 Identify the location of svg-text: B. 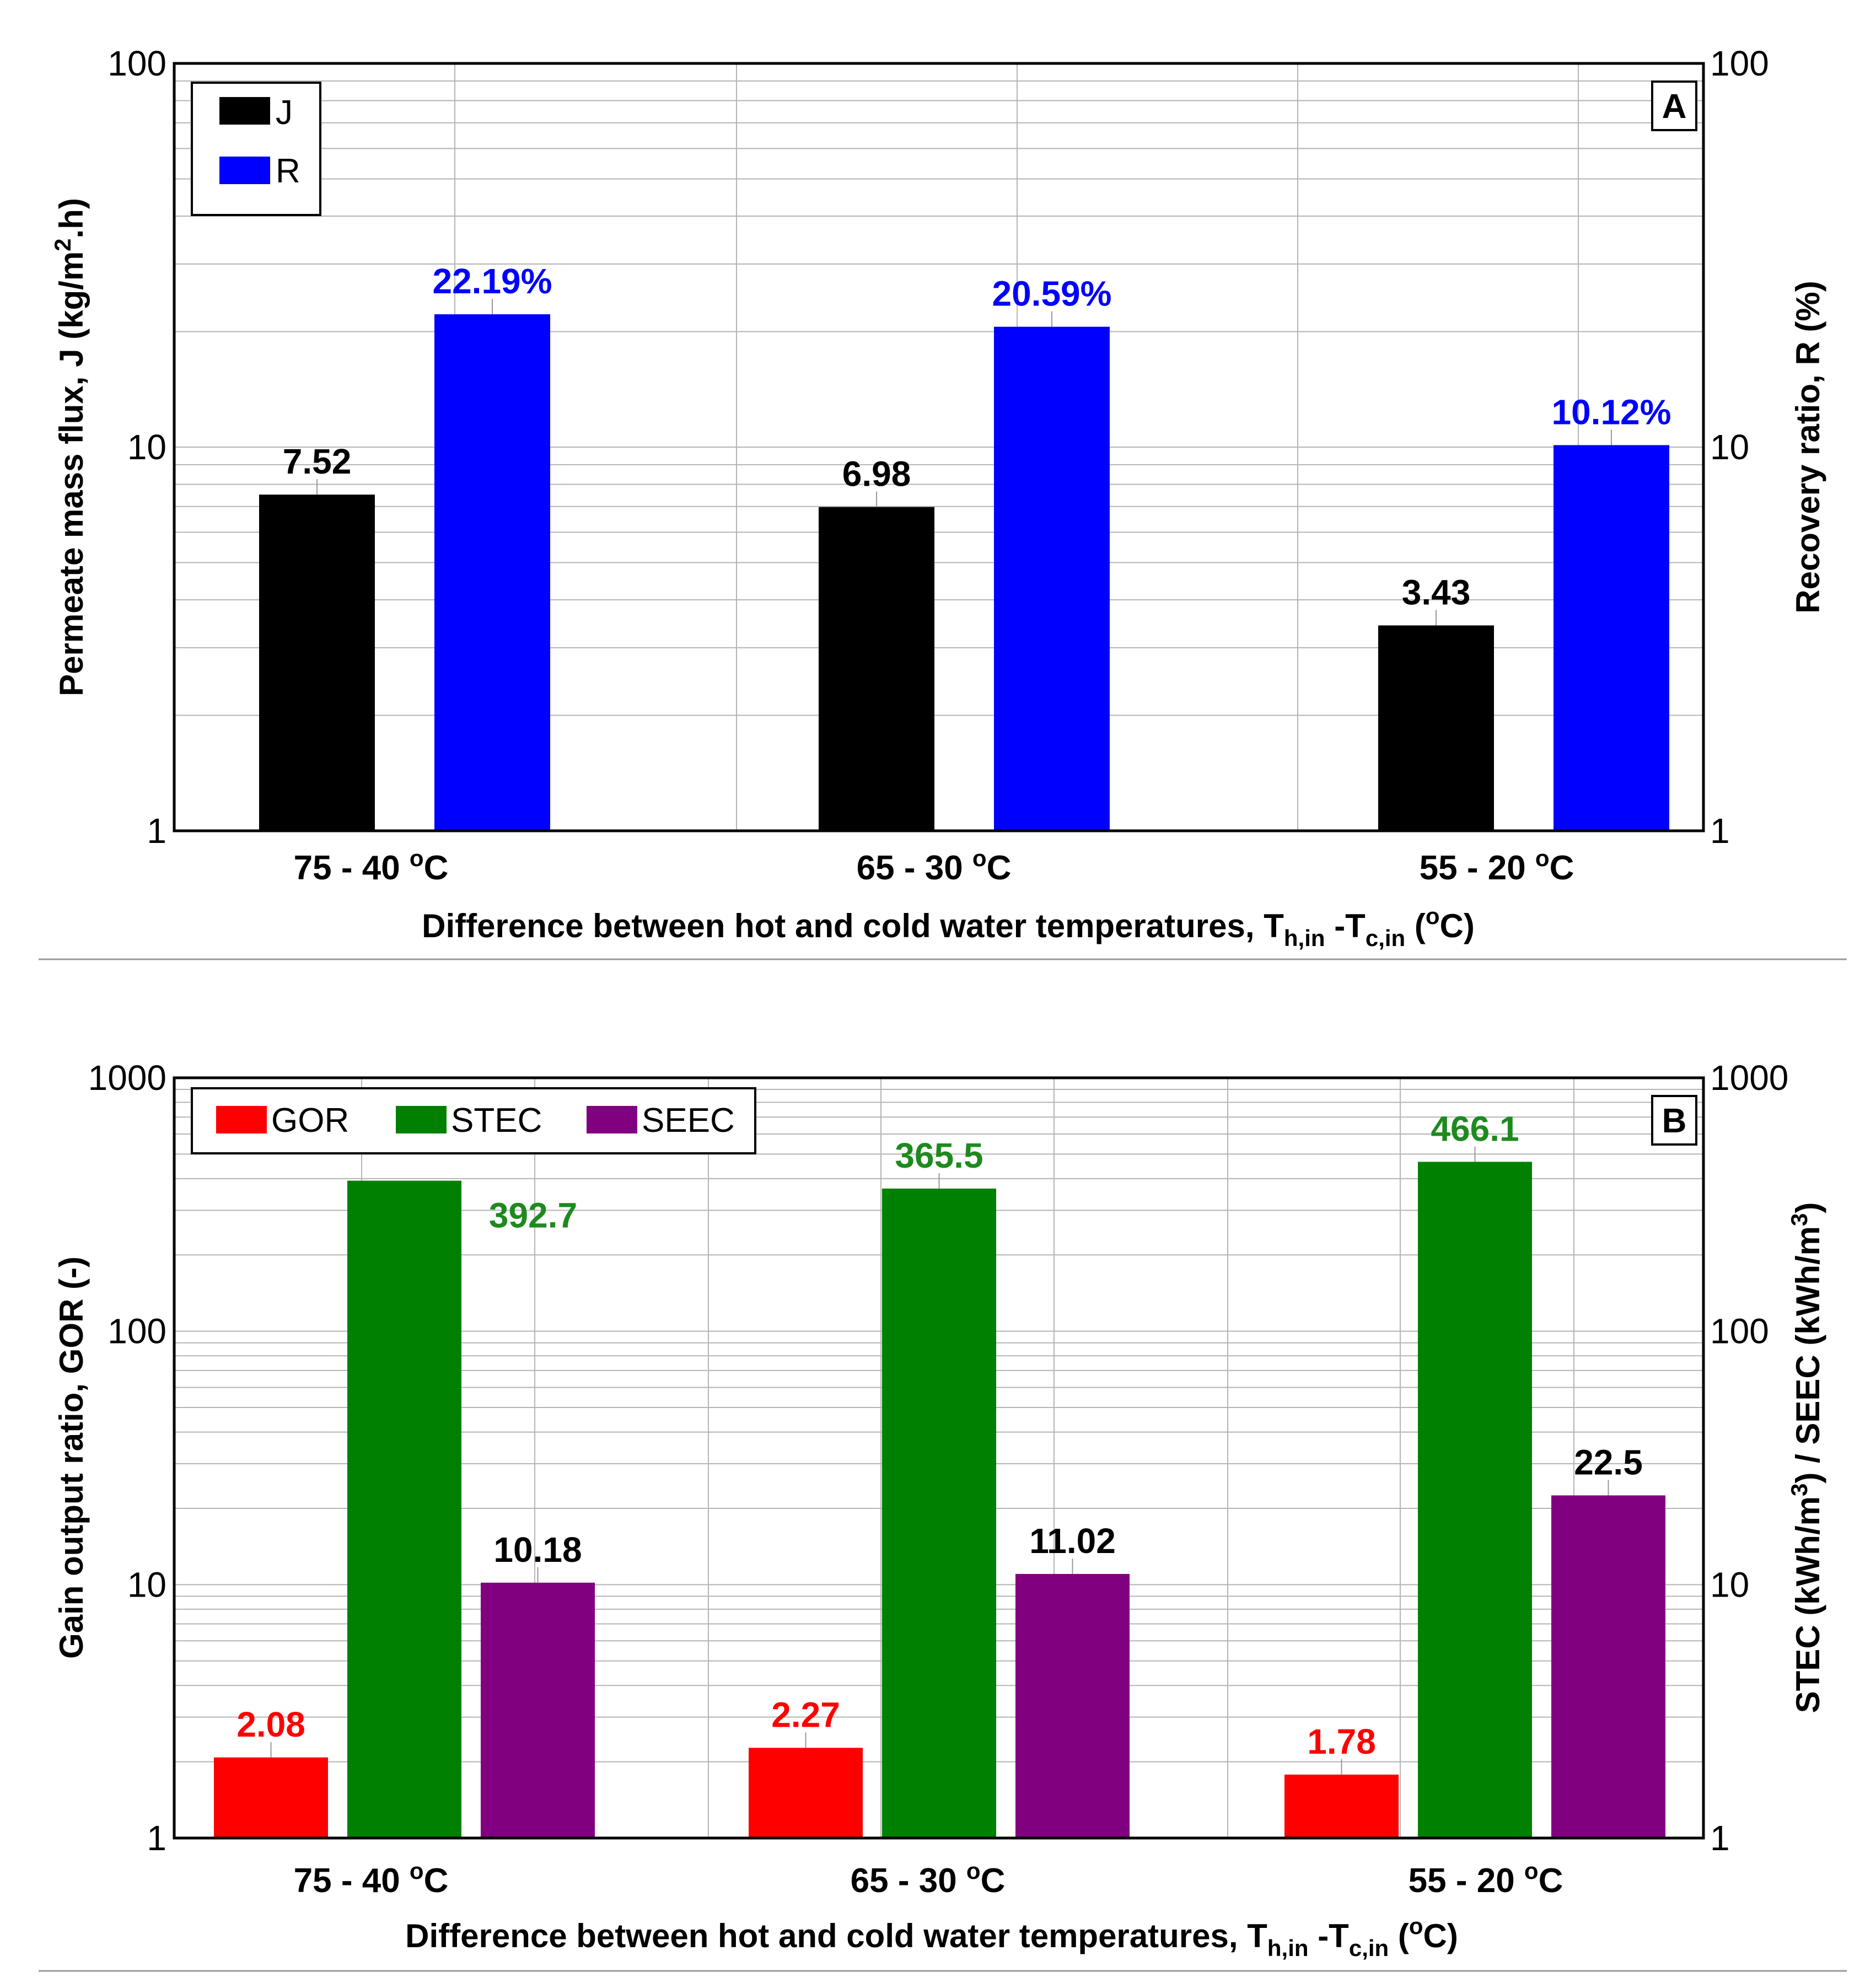
(1675, 1121).